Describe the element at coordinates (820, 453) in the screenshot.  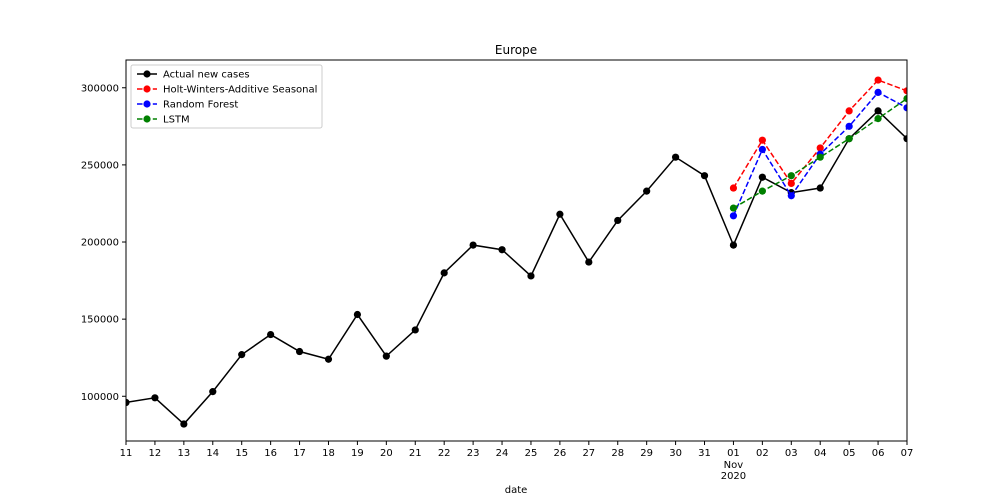
I see `x-tick-label: 04` at that location.